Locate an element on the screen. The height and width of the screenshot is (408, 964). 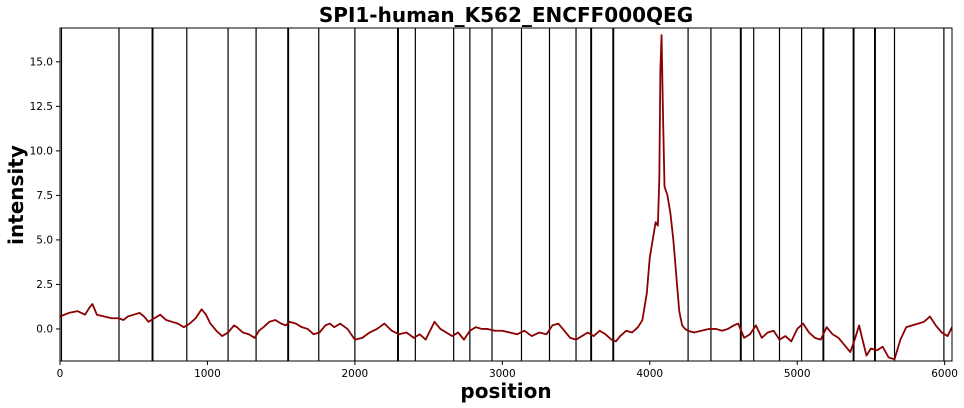
x-tick-label-0: 0 is located at coordinates (60, 374).